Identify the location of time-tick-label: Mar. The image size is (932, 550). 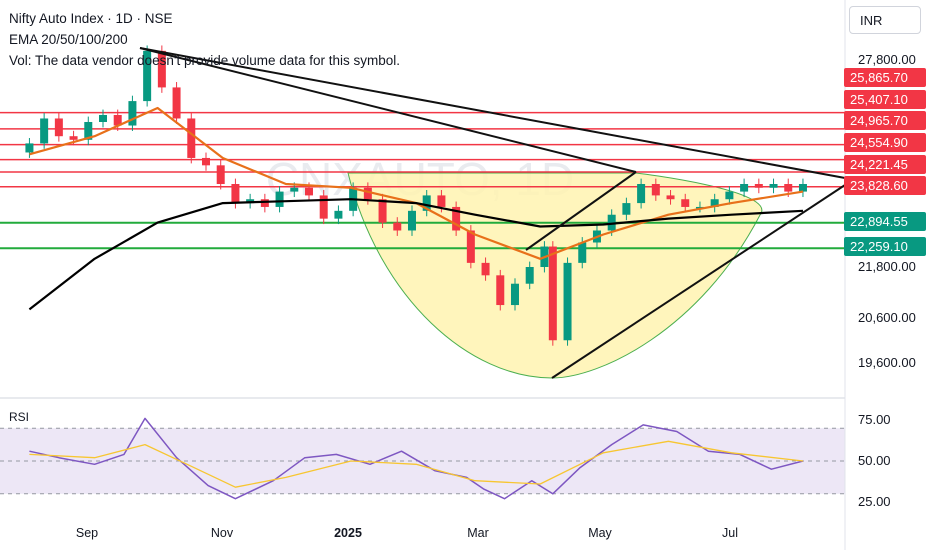
(478, 533).